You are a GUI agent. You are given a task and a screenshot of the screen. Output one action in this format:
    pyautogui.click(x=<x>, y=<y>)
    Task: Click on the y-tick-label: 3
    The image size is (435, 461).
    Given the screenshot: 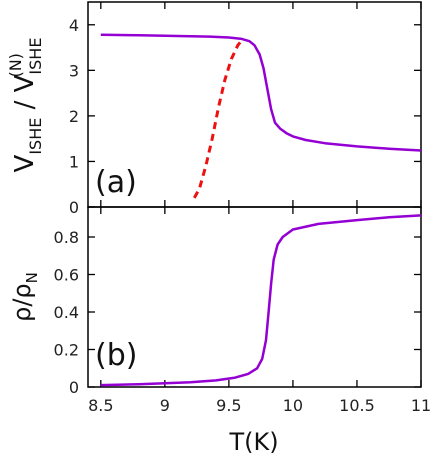 What is the action you would take?
    pyautogui.click(x=74, y=70)
    